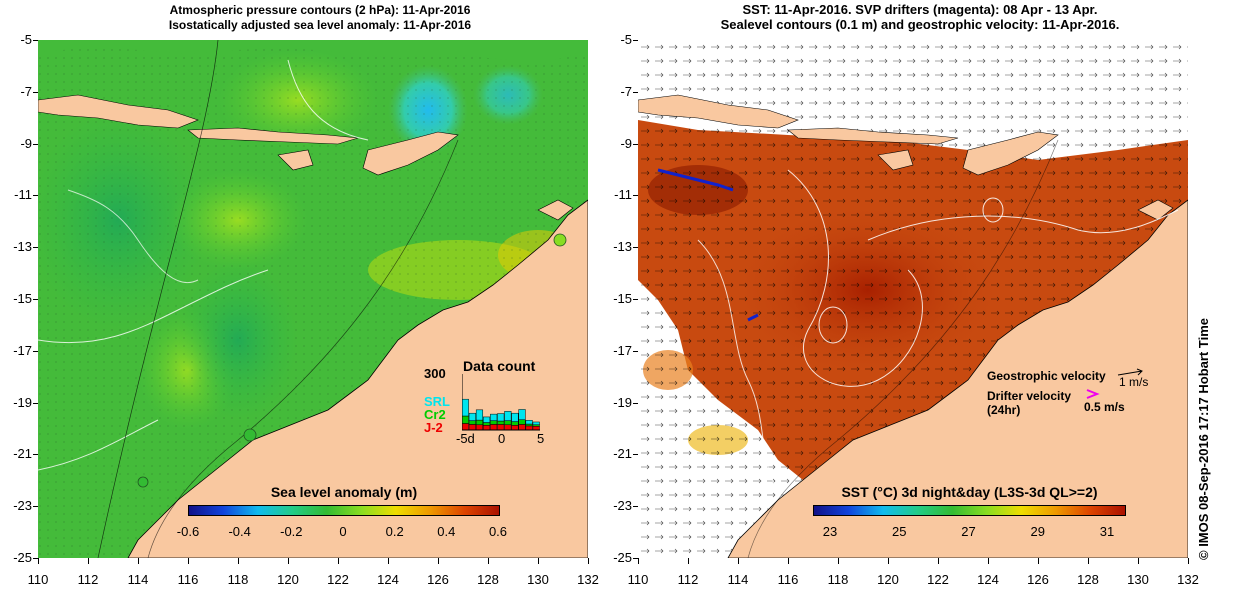 The width and height of the screenshot is (1250, 590). Describe the element at coordinates (344, 492) in the screenshot. I see `sla-colorbar-title: Sea level anomaly (m)` at that location.